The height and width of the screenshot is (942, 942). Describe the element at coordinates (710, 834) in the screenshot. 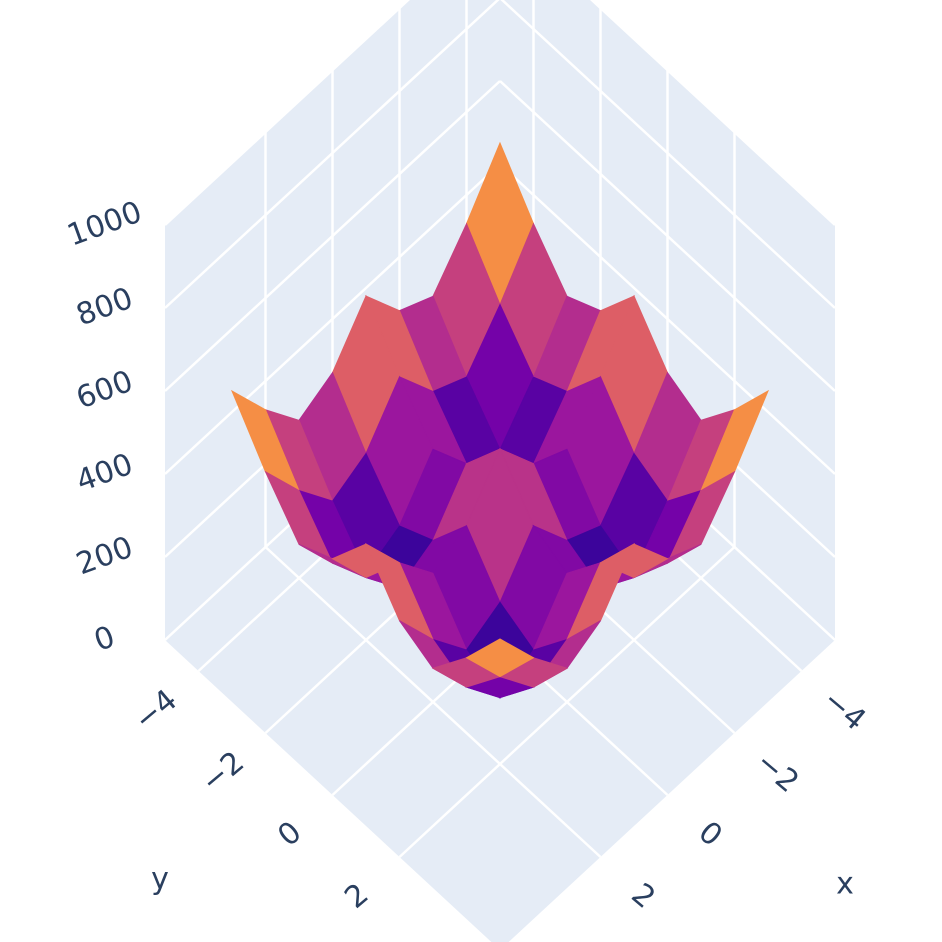

I see `x-tick-label: 0` at that location.